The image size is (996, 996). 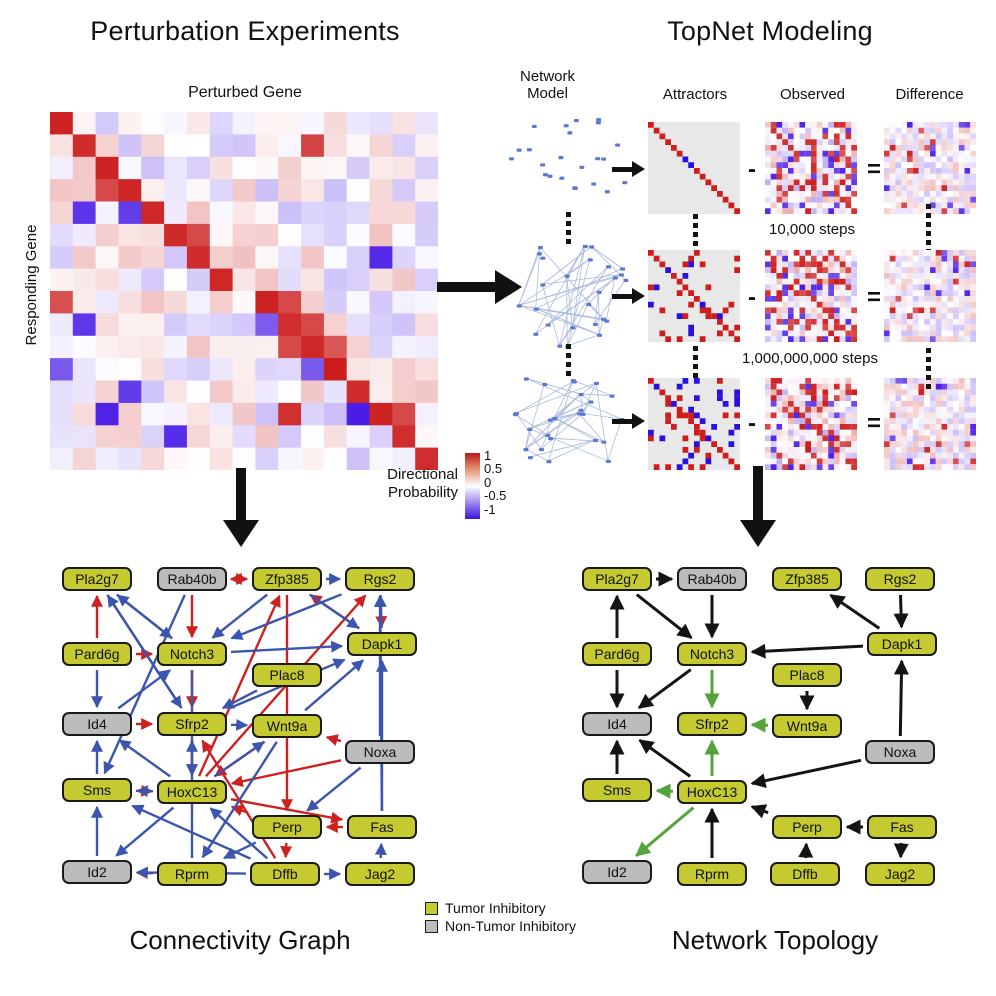 What do you see at coordinates (192, 792) in the screenshot?
I see `connectivity-node-hoxc13: HoxC13` at bounding box center [192, 792].